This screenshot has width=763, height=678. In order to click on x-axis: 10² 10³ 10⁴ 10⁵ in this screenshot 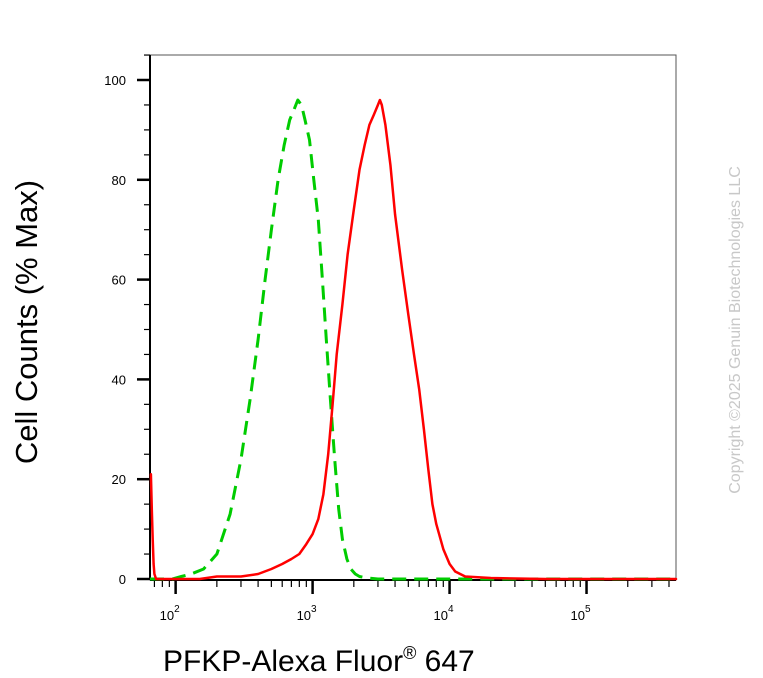, I will do `click(413, 601)`.